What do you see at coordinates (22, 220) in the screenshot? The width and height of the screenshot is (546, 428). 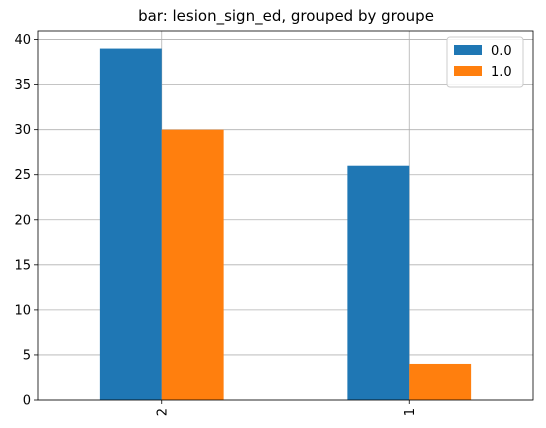 I see `y-tick-label-4: 20` at bounding box center [22, 220].